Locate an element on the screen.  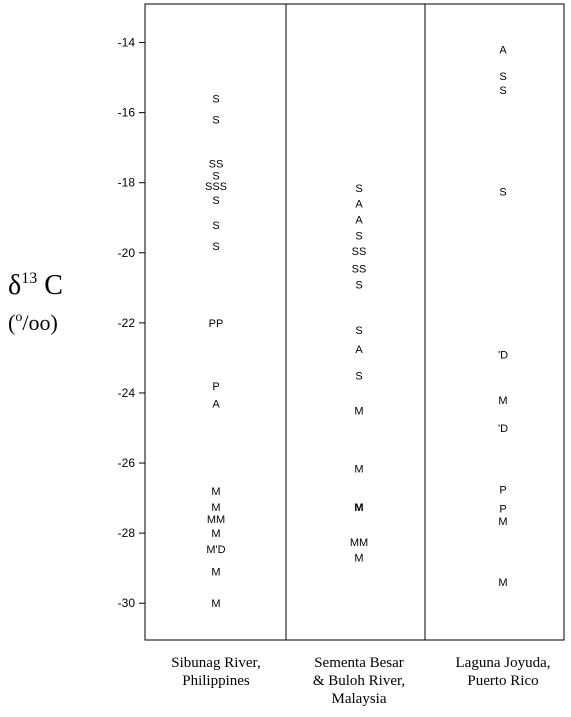
y-label-element: C is located at coordinates (50, 285).